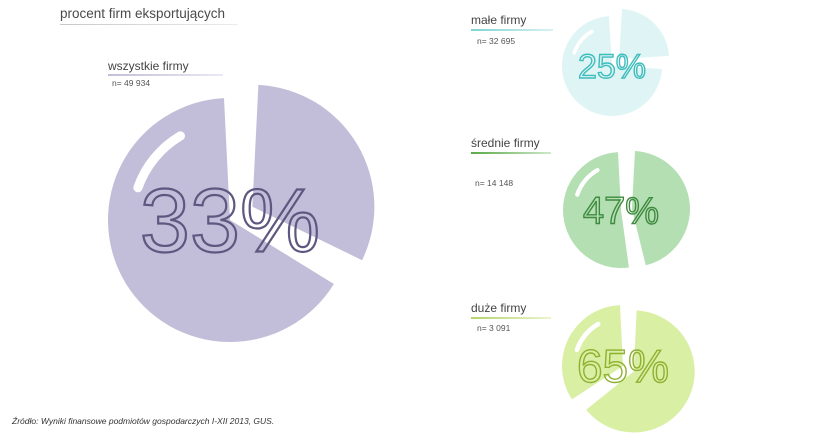  Describe the element at coordinates (505, 143) in the screenshot. I see `label-medium-firms: średnie firmy` at that location.